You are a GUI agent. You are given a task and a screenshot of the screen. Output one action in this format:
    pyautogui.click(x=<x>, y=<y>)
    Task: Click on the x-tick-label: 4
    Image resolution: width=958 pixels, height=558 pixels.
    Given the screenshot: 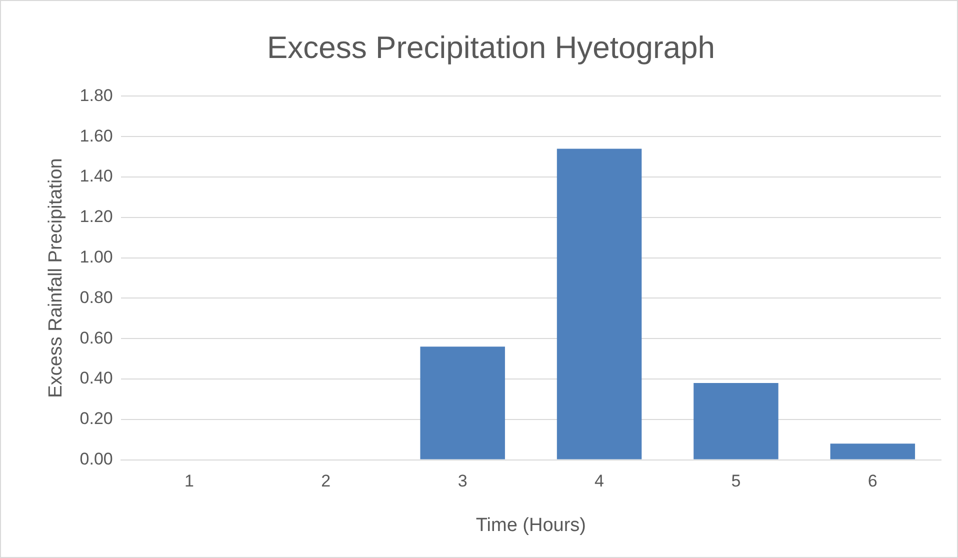 What is the action you would take?
    pyautogui.click(x=599, y=481)
    